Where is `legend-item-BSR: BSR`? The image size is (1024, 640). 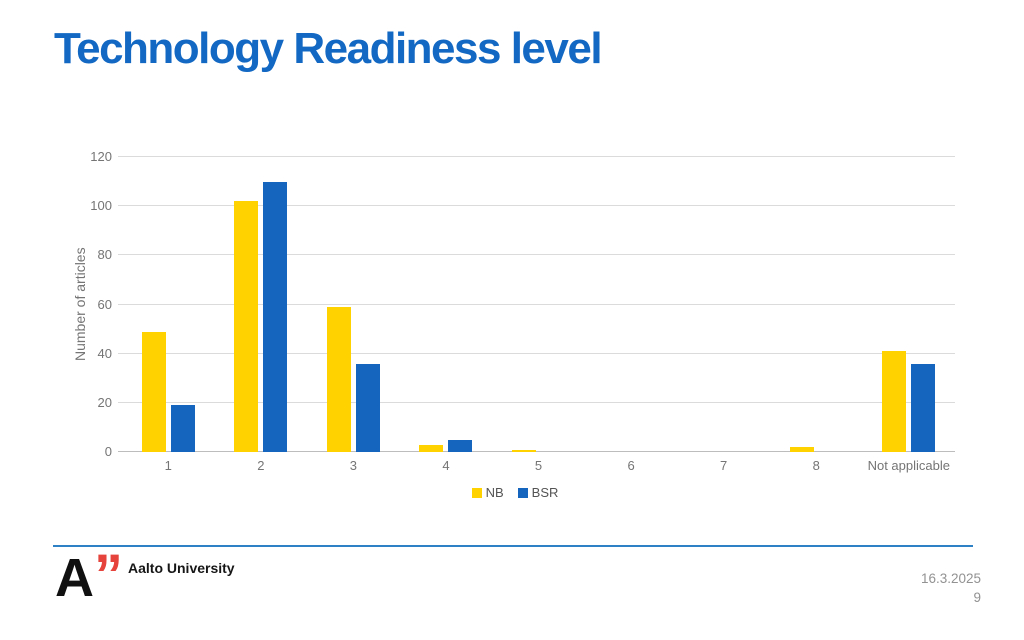 legend-item-BSR: BSR is located at coordinates (538, 492).